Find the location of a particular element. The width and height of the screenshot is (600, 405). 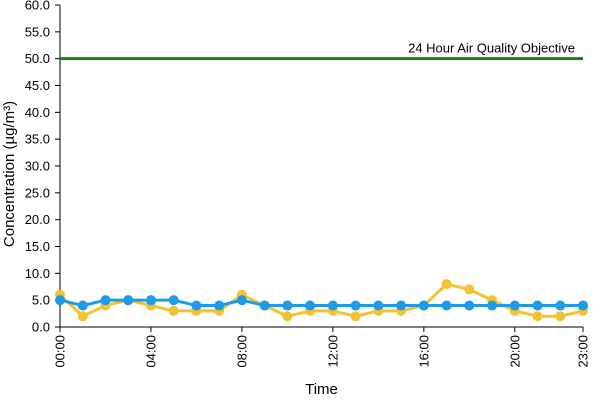

x-tick-label: 20:00 is located at coordinates (514, 351).